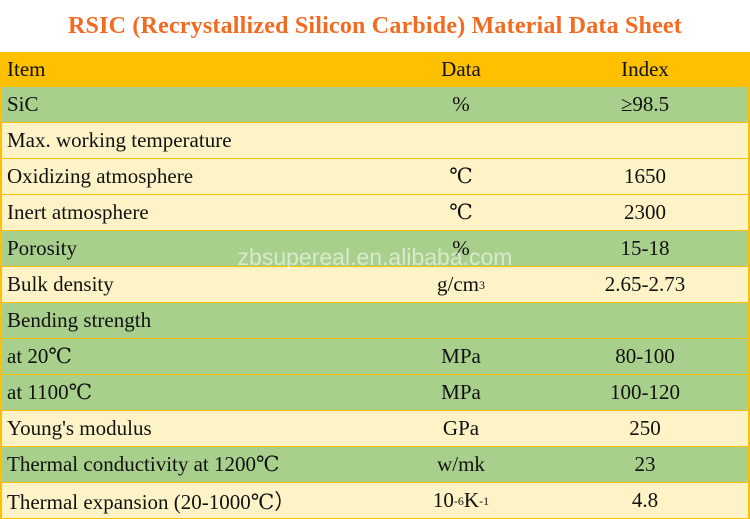 The height and width of the screenshot is (519, 750). What do you see at coordinates (42, 248) in the screenshot?
I see `row-item: Porosity` at bounding box center [42, 248].